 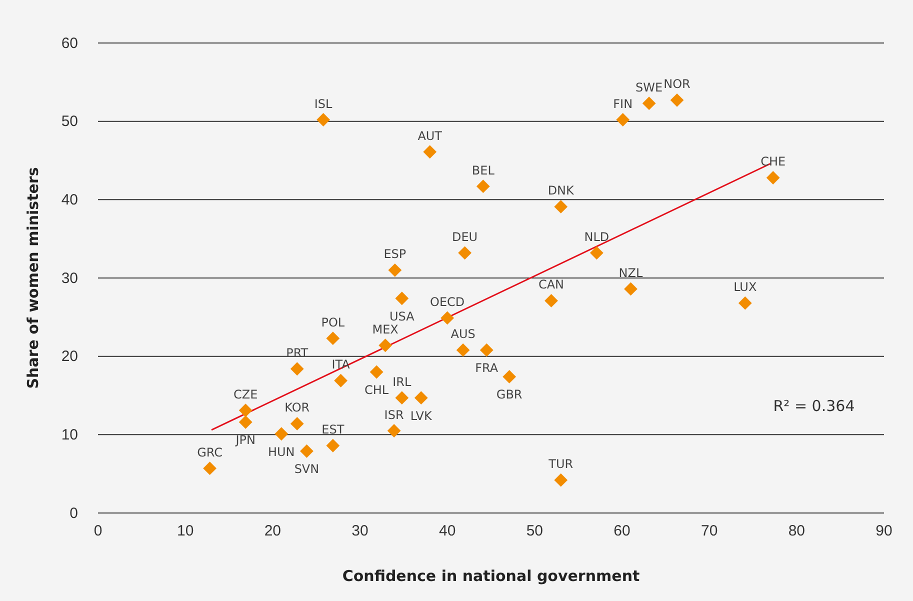 I want to click on annotation: DNK, so click(x=562, y=191).